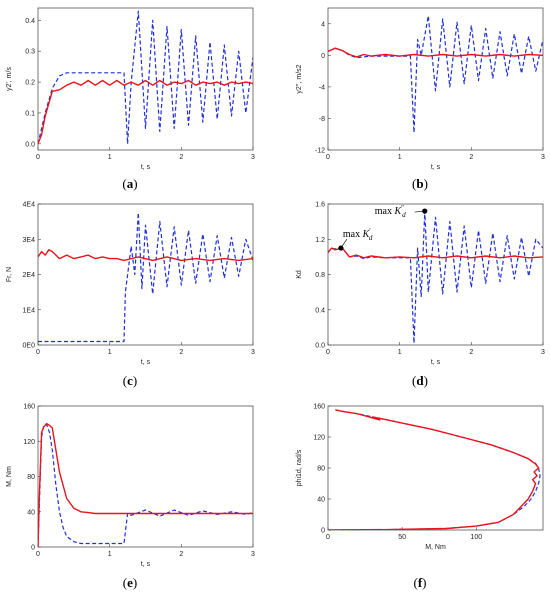  I want to click on y-axis-label: y2'', m/s2, so click(299, 78).